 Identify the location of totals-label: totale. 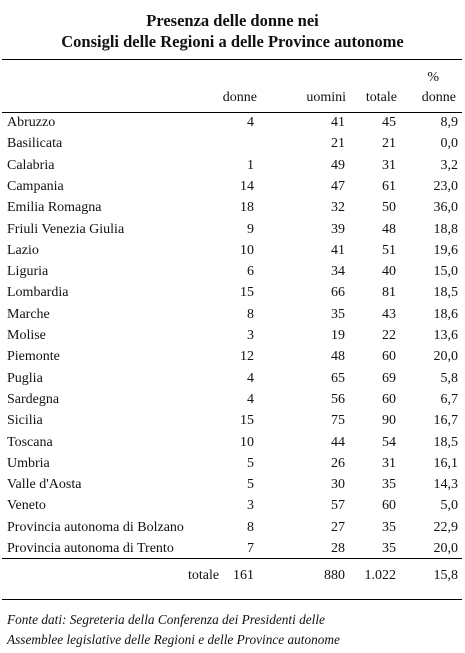
(204, 575).